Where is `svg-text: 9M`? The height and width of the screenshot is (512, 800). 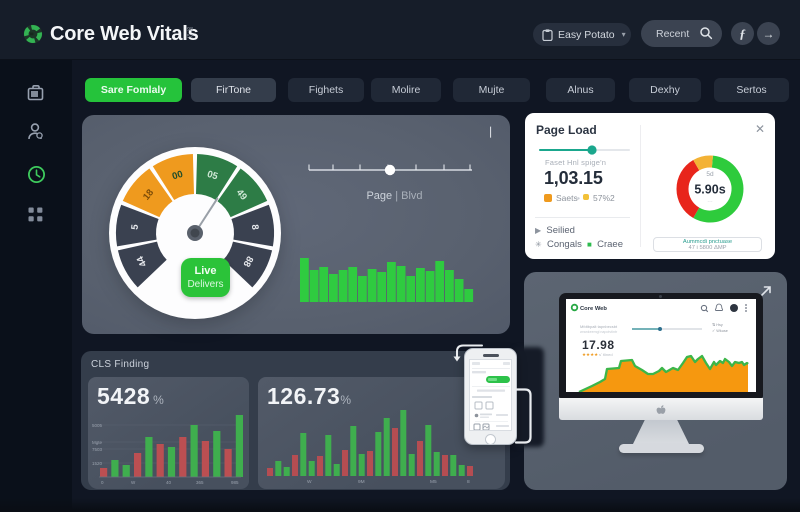 svg-text: 9M is located at coordinates (361, 482).